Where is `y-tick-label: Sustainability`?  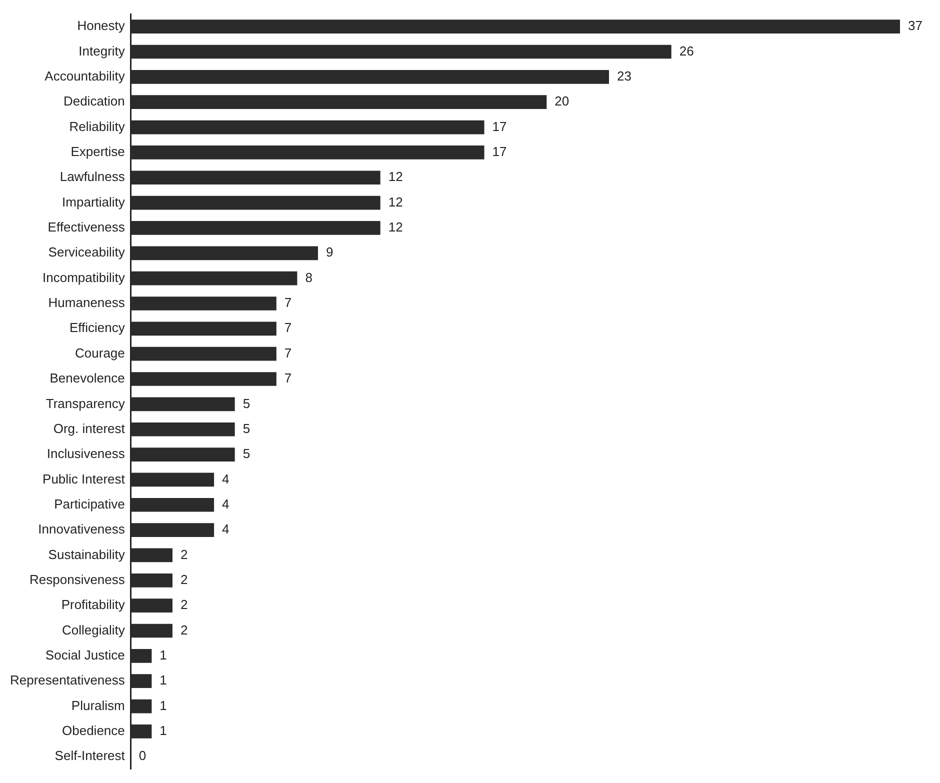
y-tick-label: Sustainability is located at coordinates (87, 554).